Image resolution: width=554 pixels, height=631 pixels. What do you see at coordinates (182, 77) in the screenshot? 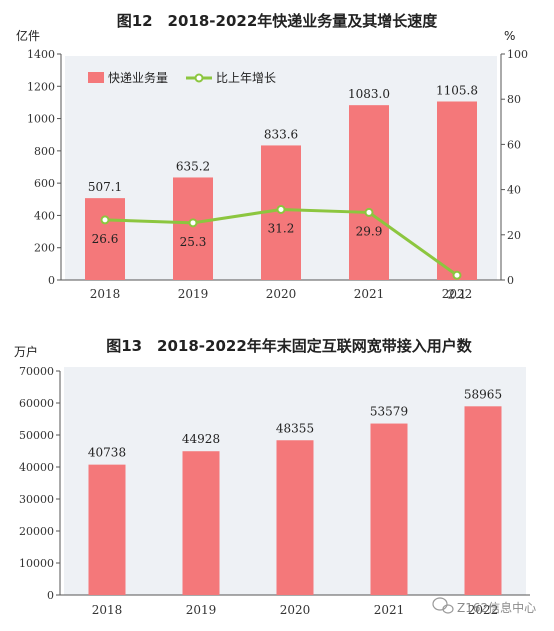
I see `legend: 快递业务量 比上年增长` at bounding box center [182, 77].